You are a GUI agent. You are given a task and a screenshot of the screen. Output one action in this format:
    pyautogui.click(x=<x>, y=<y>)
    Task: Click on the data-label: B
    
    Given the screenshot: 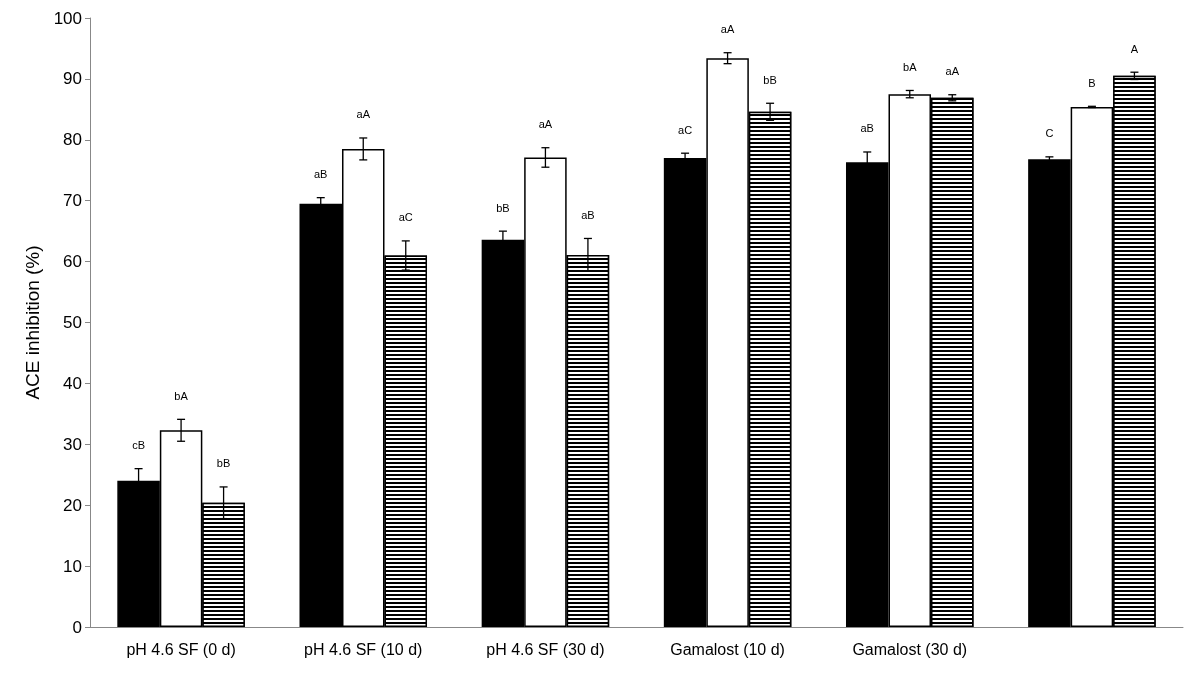 What is the action you would take?
    pyautogui.click(x=1092, y=82)
    